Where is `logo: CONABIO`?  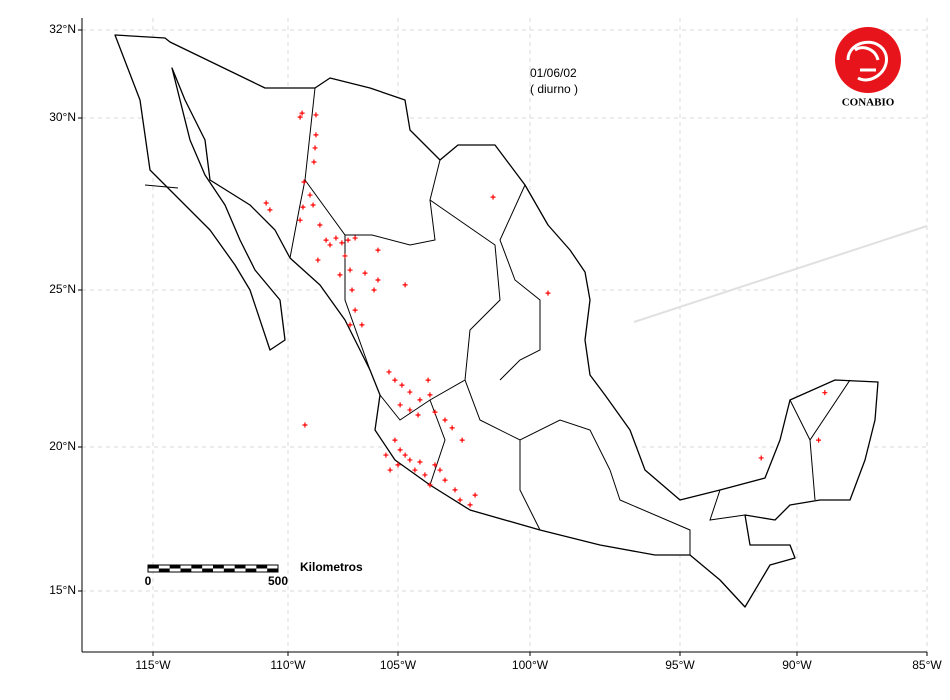
logo: CONABIO is located at coordinates (868, 68).